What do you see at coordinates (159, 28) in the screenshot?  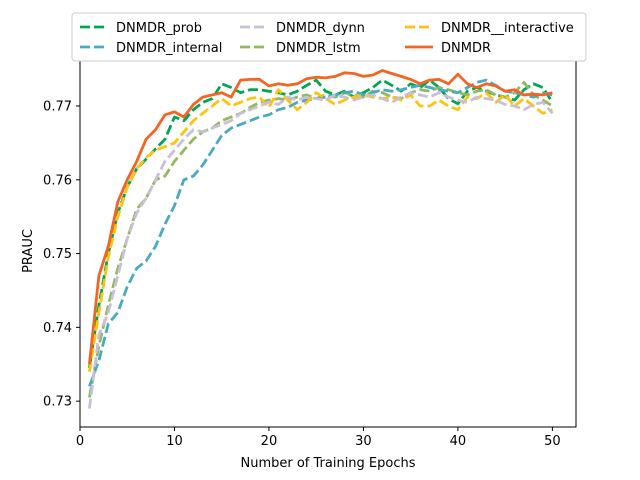 I see `legend-label: DNMDR_prob` at bounding box center [159, 28].